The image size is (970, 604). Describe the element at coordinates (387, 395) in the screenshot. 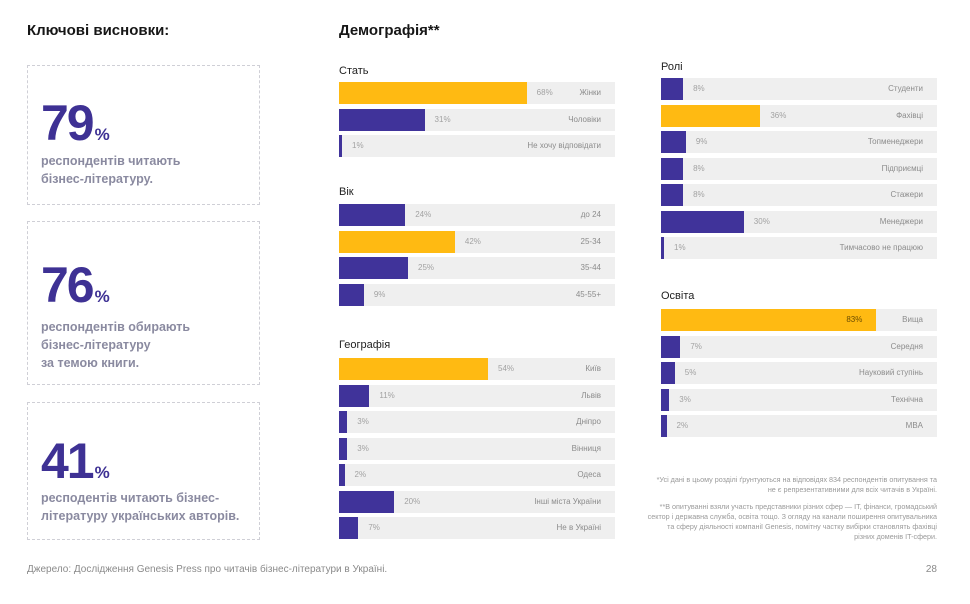

I see `bar-value-label: 11%` at that location.